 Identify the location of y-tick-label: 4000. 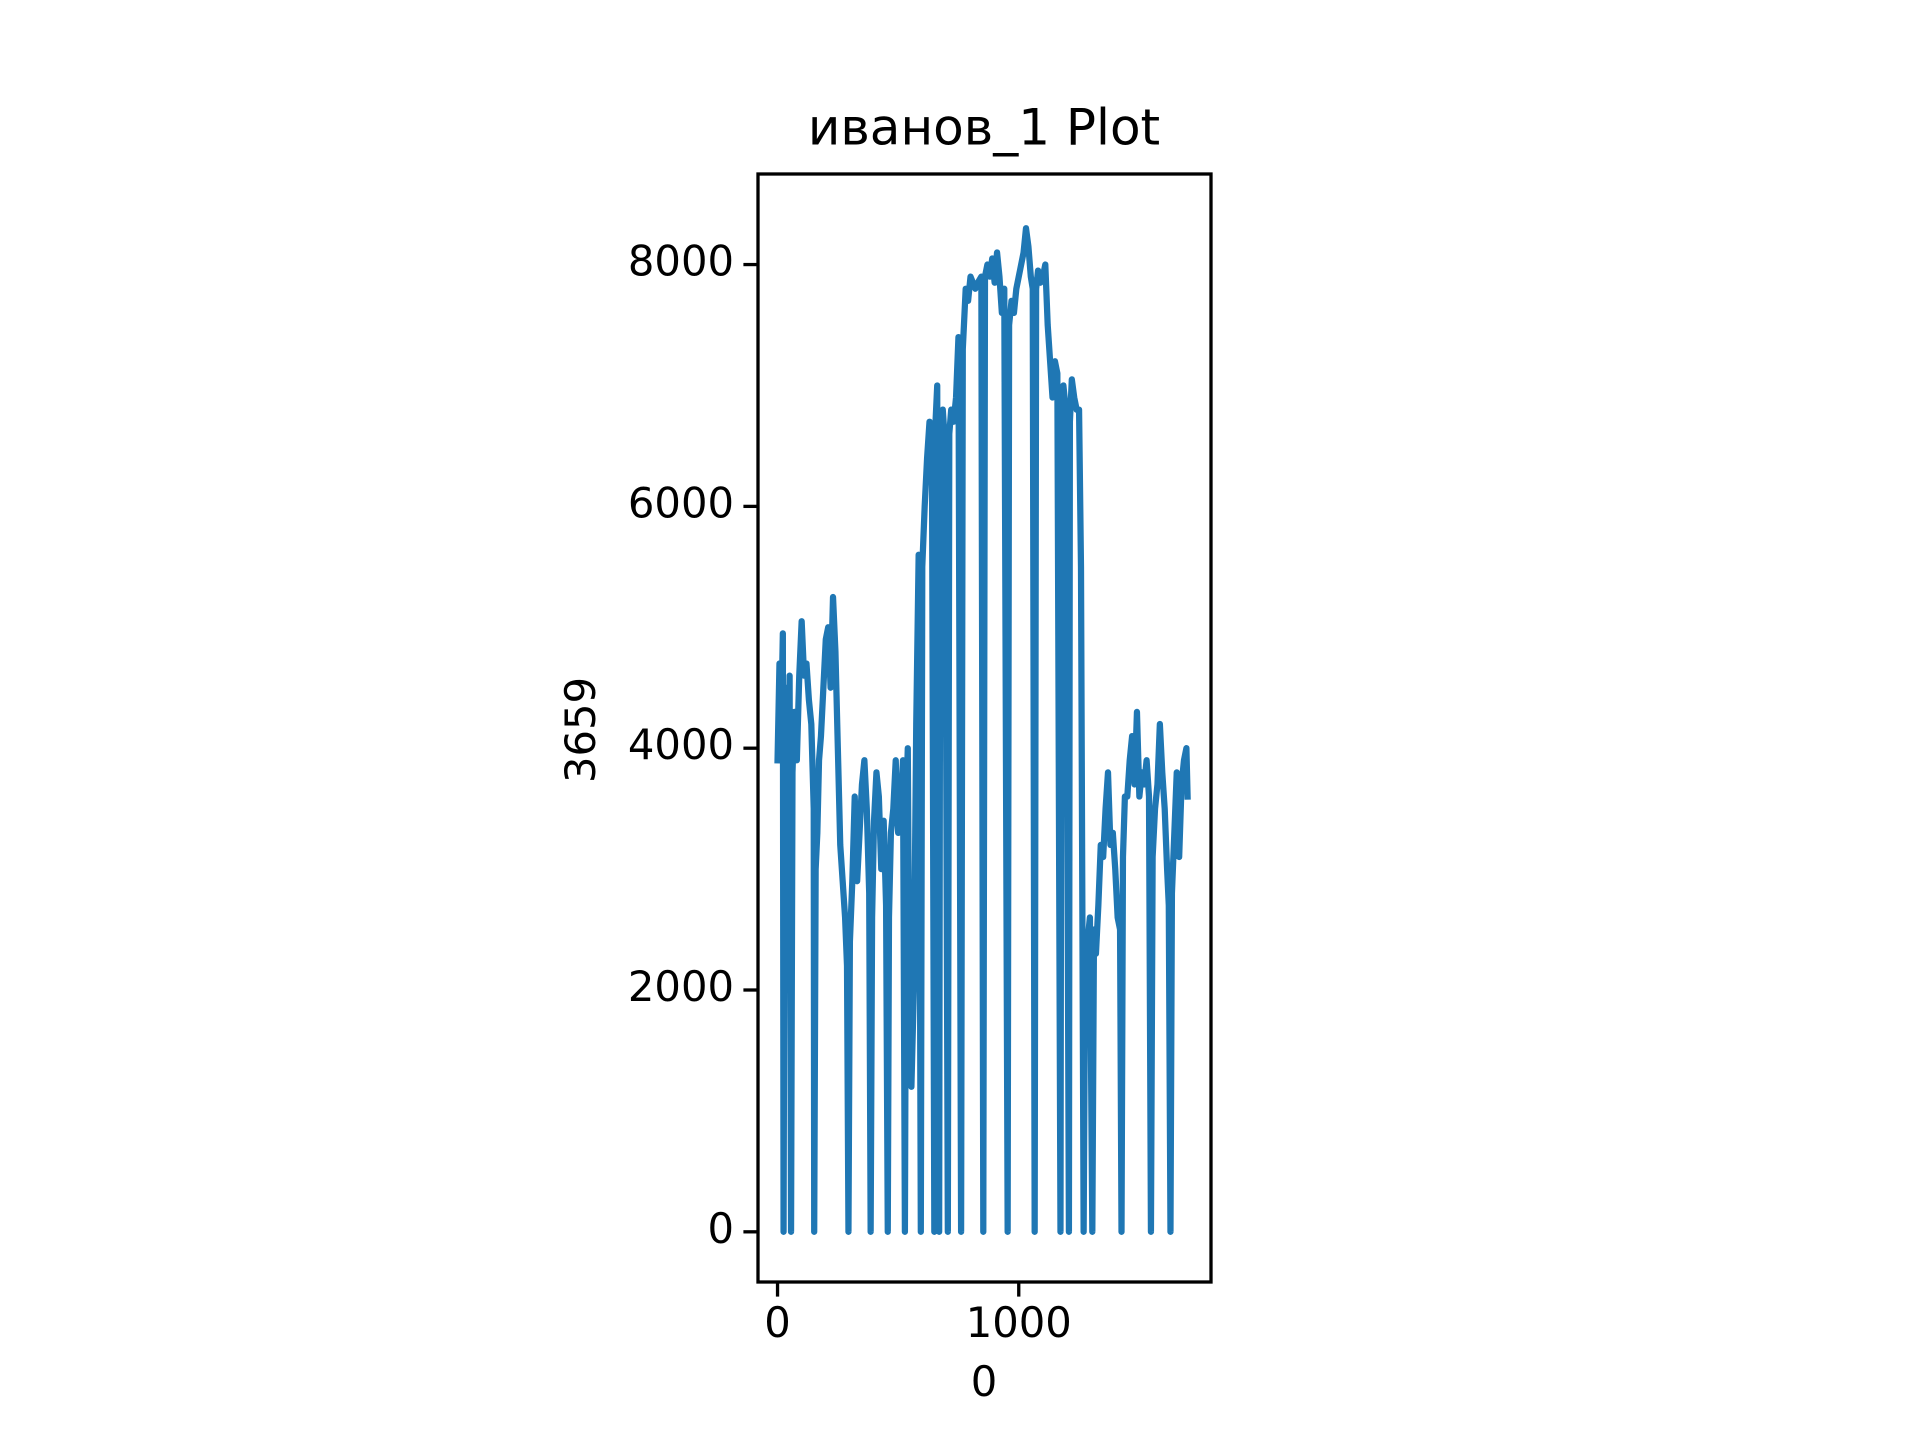
(681, 744).